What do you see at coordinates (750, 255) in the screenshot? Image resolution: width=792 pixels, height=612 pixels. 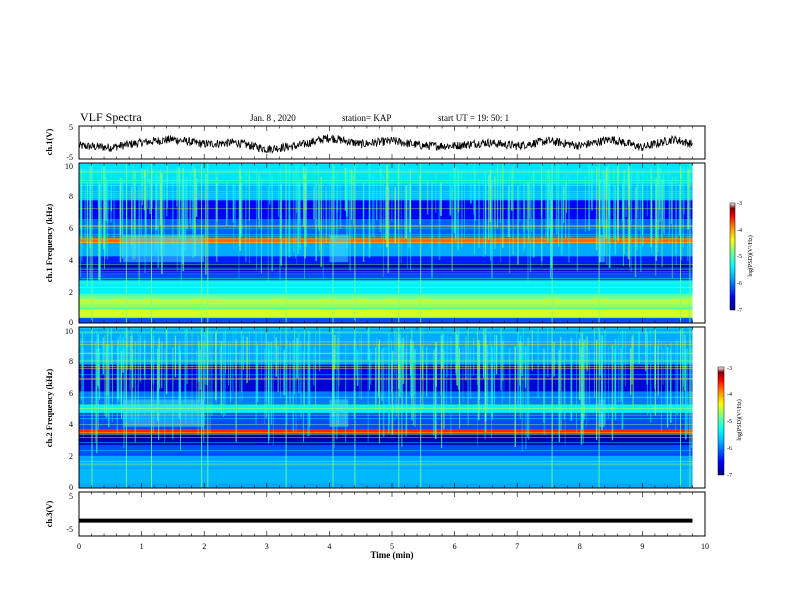 I see `cb1-label: log(PSD)(V²/Hz)` at bounding box center [750, 255].